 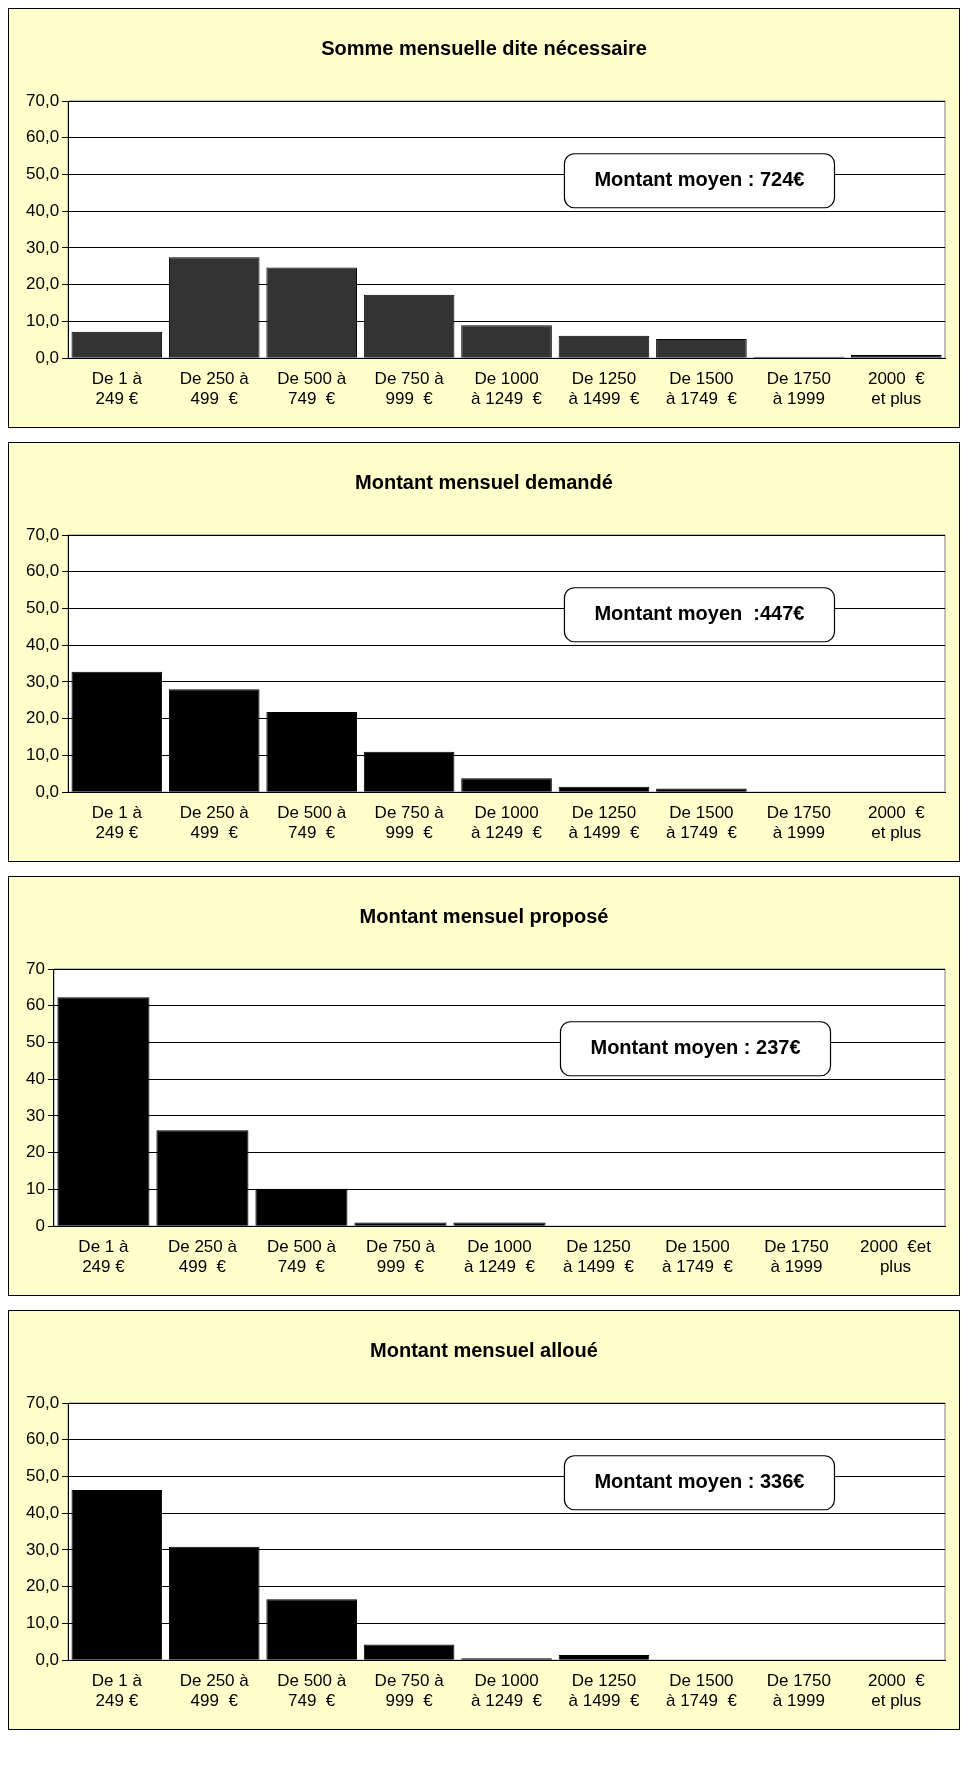 I want to click on y-tick-label: 50, so click(x=35, y=1042).